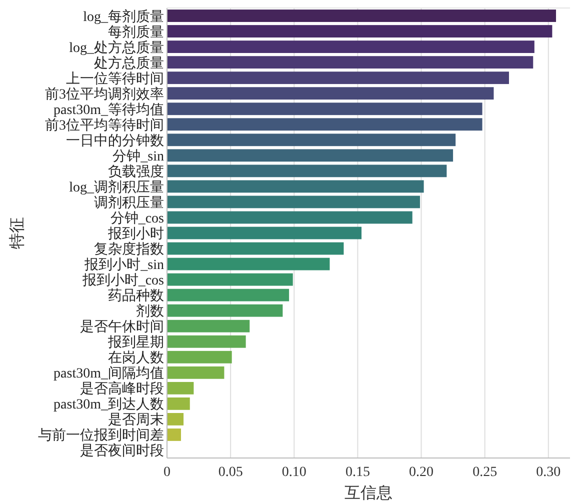 The height and width of the screenshot is (502, 574). What do you see at coordinates (129, 202) in the screenshot?
I see `y-tick-label: 调剂积压量` at bounding box center [129, 202].